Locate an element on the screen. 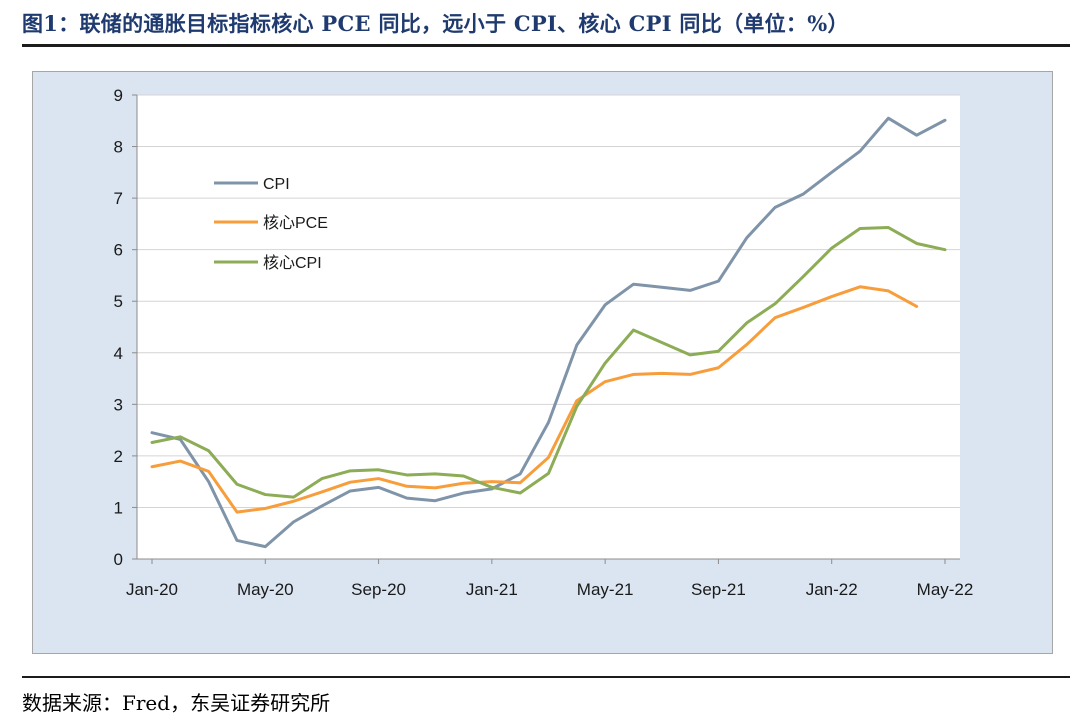  y-tick-label: 7 is located at coordinates (118, 198).